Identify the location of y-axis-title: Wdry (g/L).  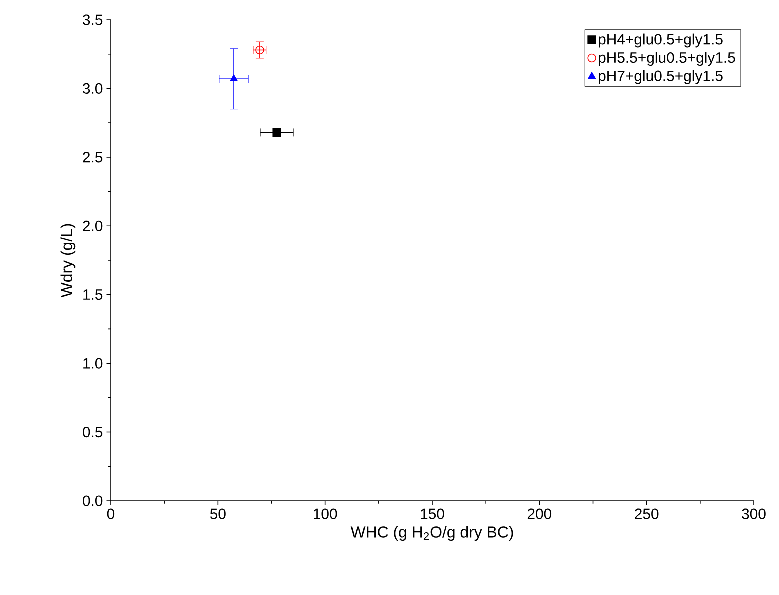
(68, 261).